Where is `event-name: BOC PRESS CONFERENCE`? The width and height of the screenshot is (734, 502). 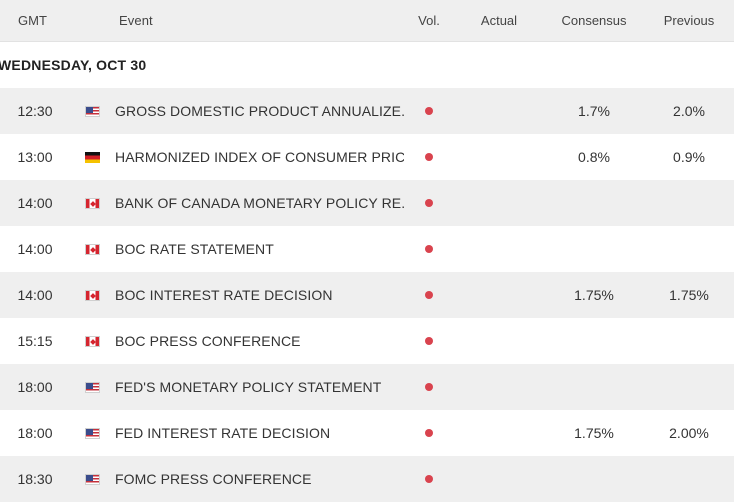 event-name: BOC PRESS CONFERENCE is located at coordinates (208, 341).